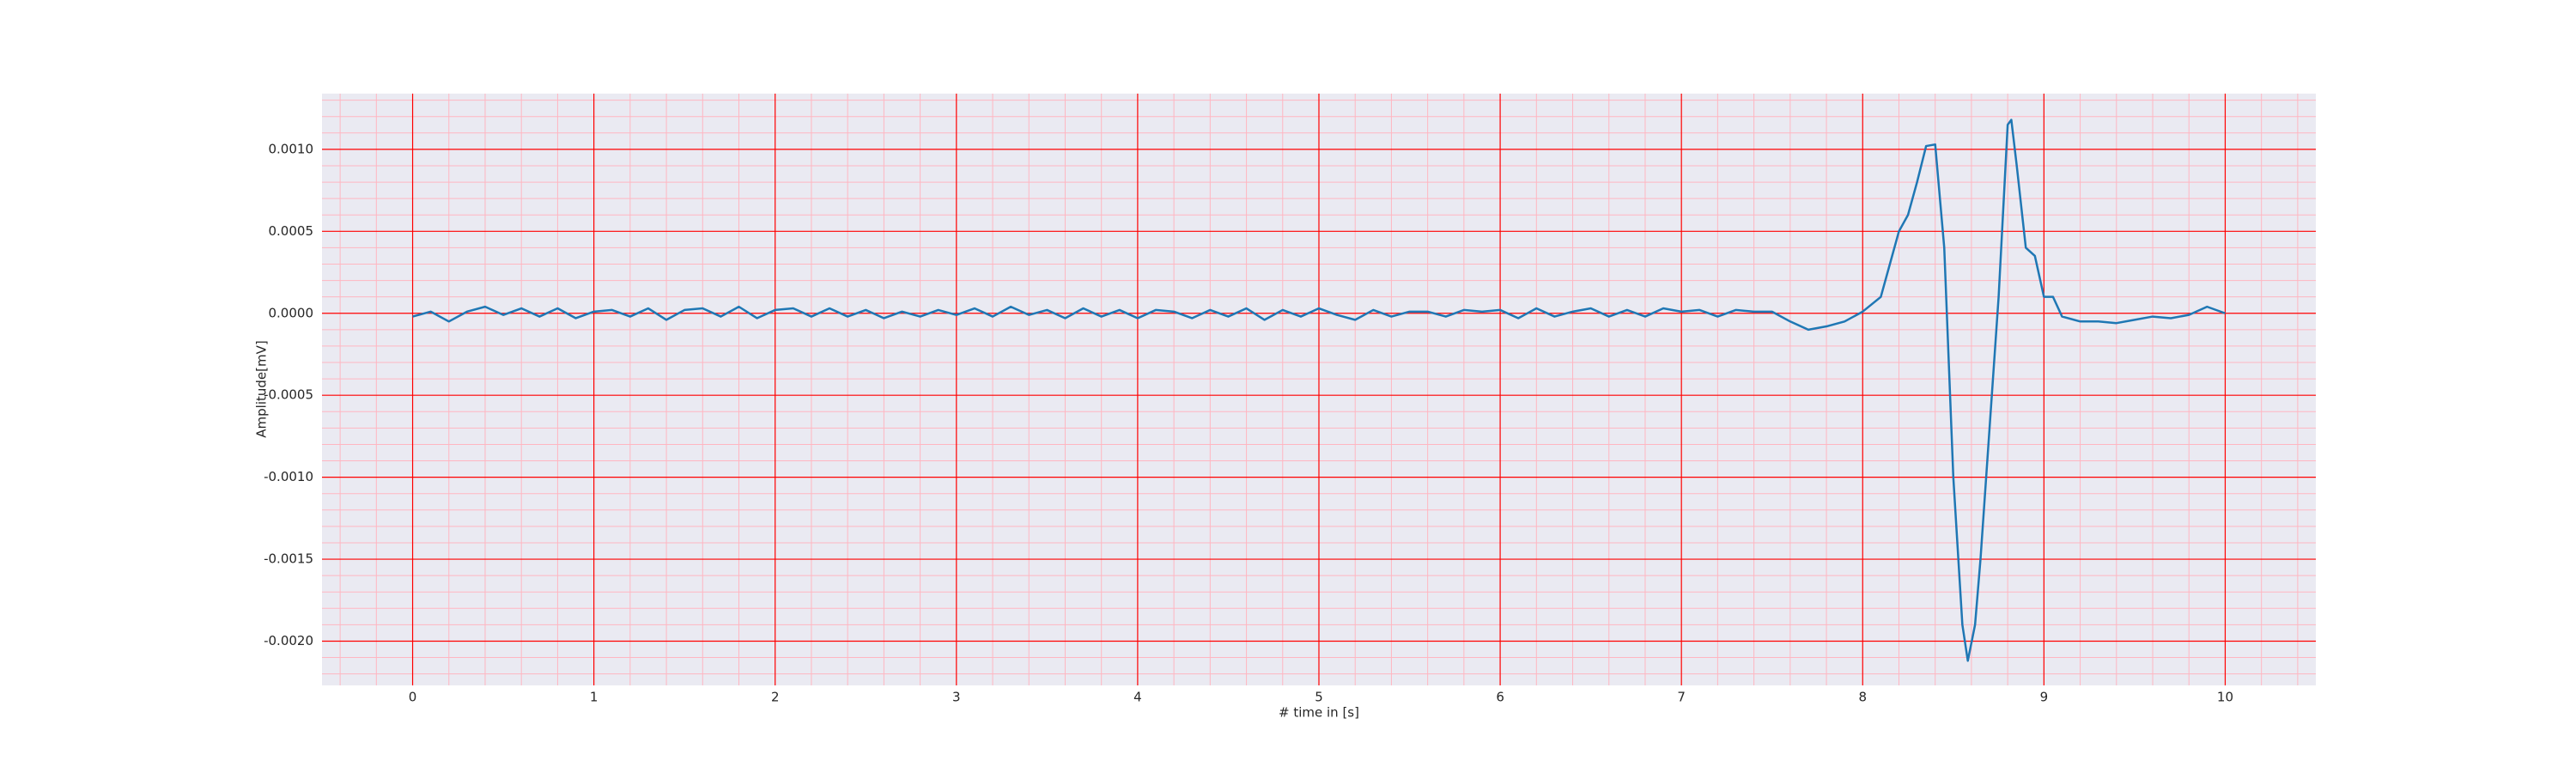 This screenshot has height=773, width=2576. What do you see at coordinates (262, 388) in the screenshot?
I see `y-axis-label: Amplitude[mV]` at bounding box center [262, 388].